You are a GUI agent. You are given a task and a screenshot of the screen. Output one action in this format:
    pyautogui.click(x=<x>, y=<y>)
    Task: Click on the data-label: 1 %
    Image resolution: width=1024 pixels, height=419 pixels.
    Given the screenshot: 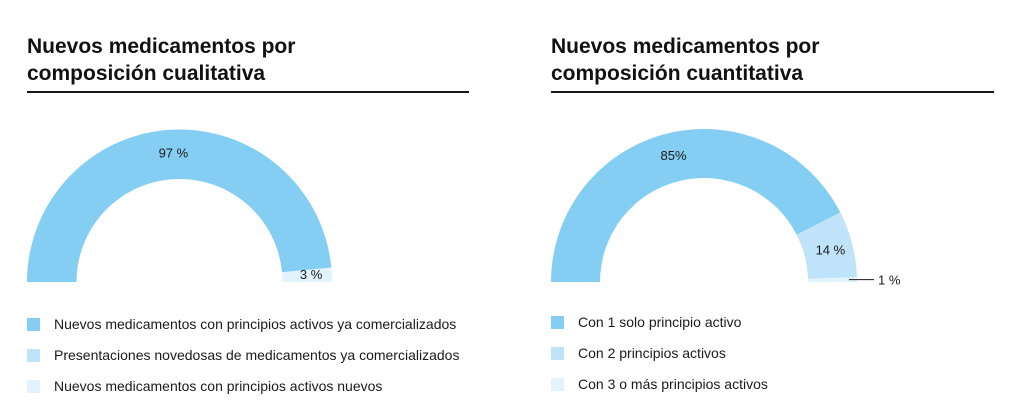 What is the action you would take?
    pyautogui.click(x=889, y=280)
    